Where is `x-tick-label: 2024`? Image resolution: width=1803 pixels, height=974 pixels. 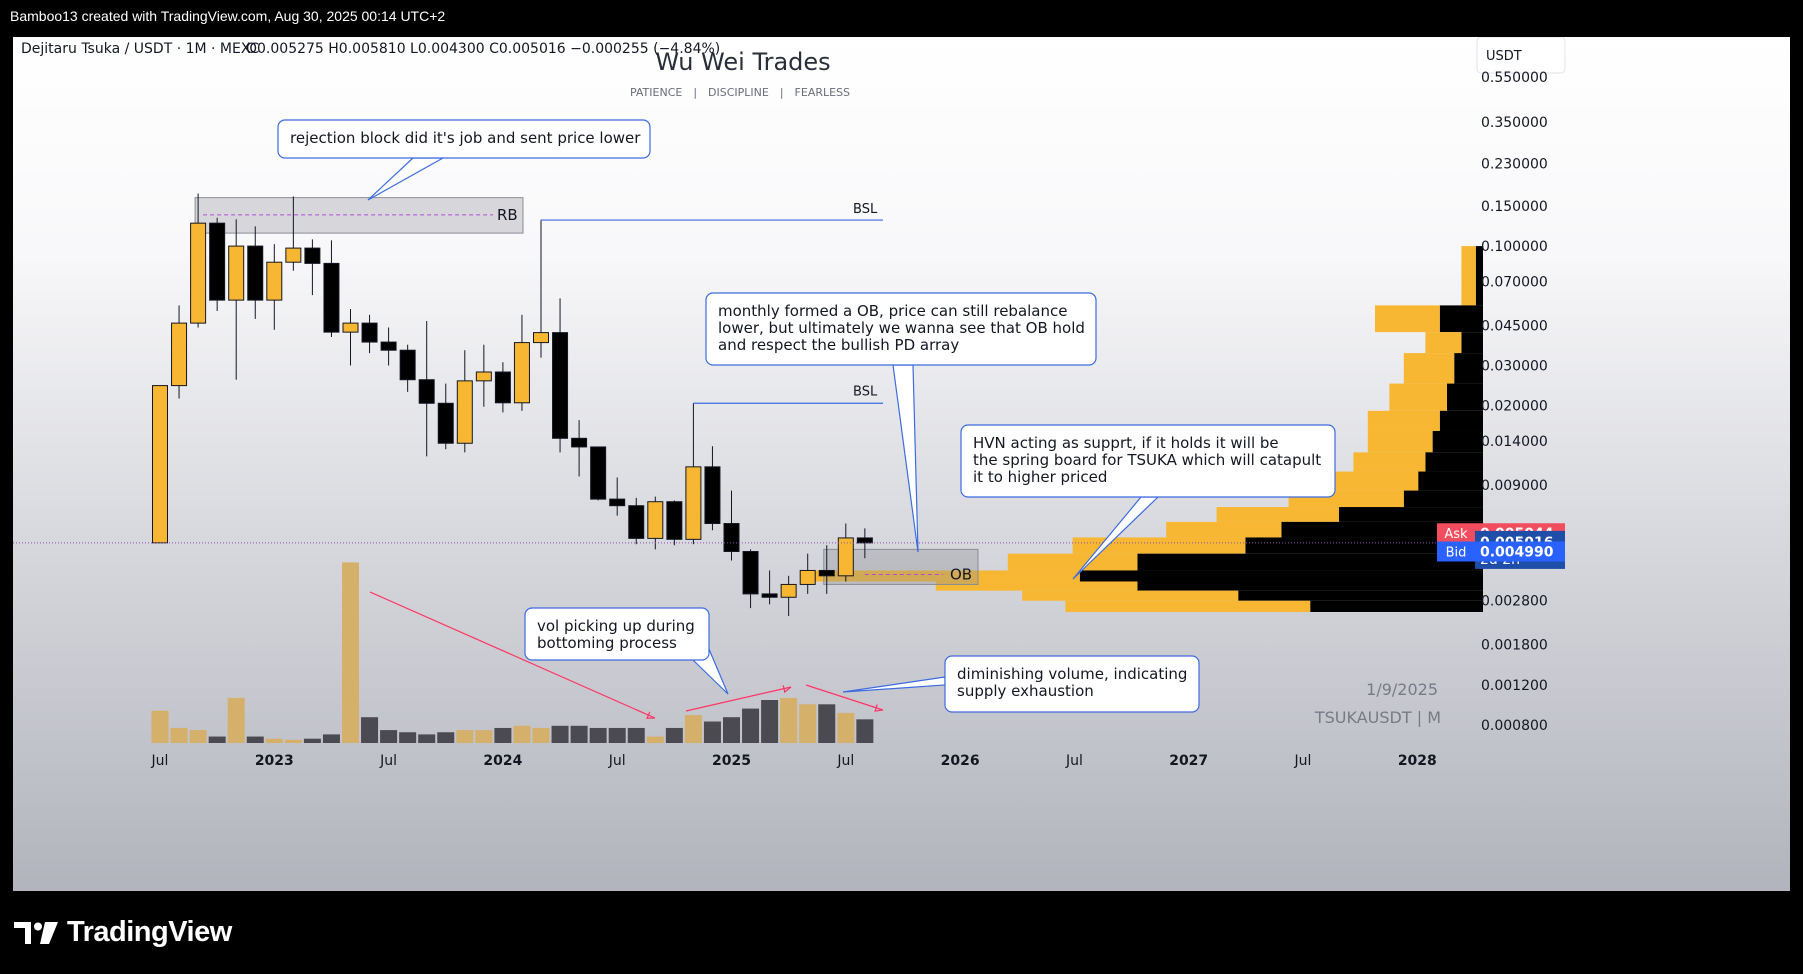
x-tick-label: 2024 is located at coordinates (502, 761).